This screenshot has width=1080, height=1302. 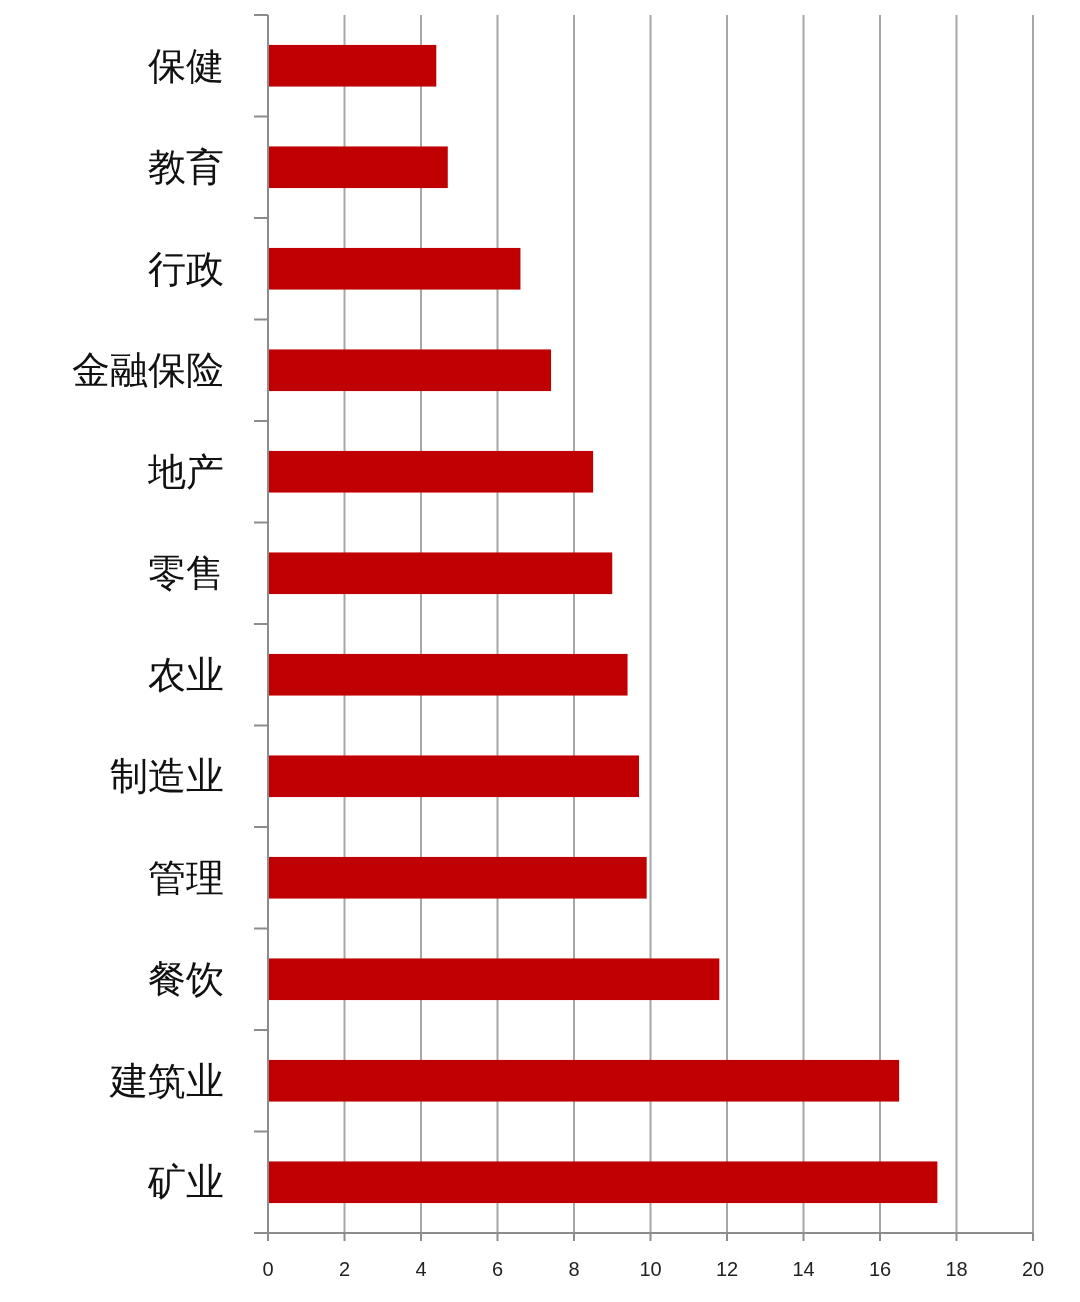 What do you see at coordinates (497, 1269) in the screenshot?
I see `x-tick-label: 6` at bounding box center [497, 1269].